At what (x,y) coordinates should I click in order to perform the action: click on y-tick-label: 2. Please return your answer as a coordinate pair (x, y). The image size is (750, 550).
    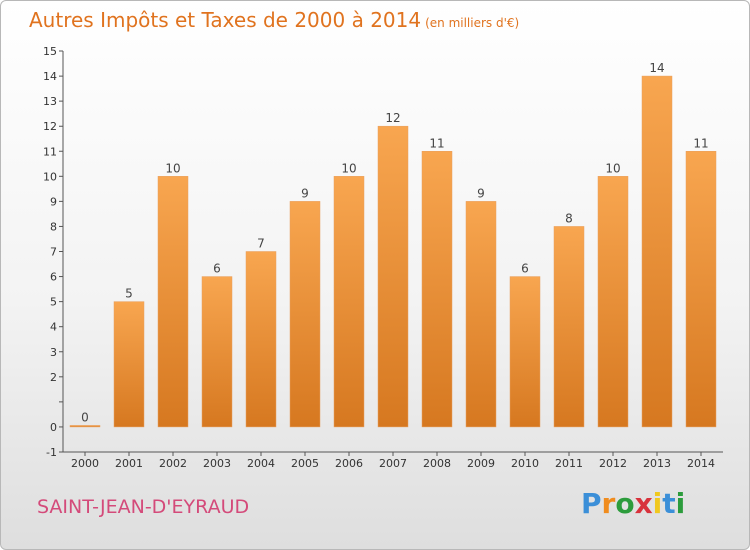
    Looking at the image, I should click on (53, 377).